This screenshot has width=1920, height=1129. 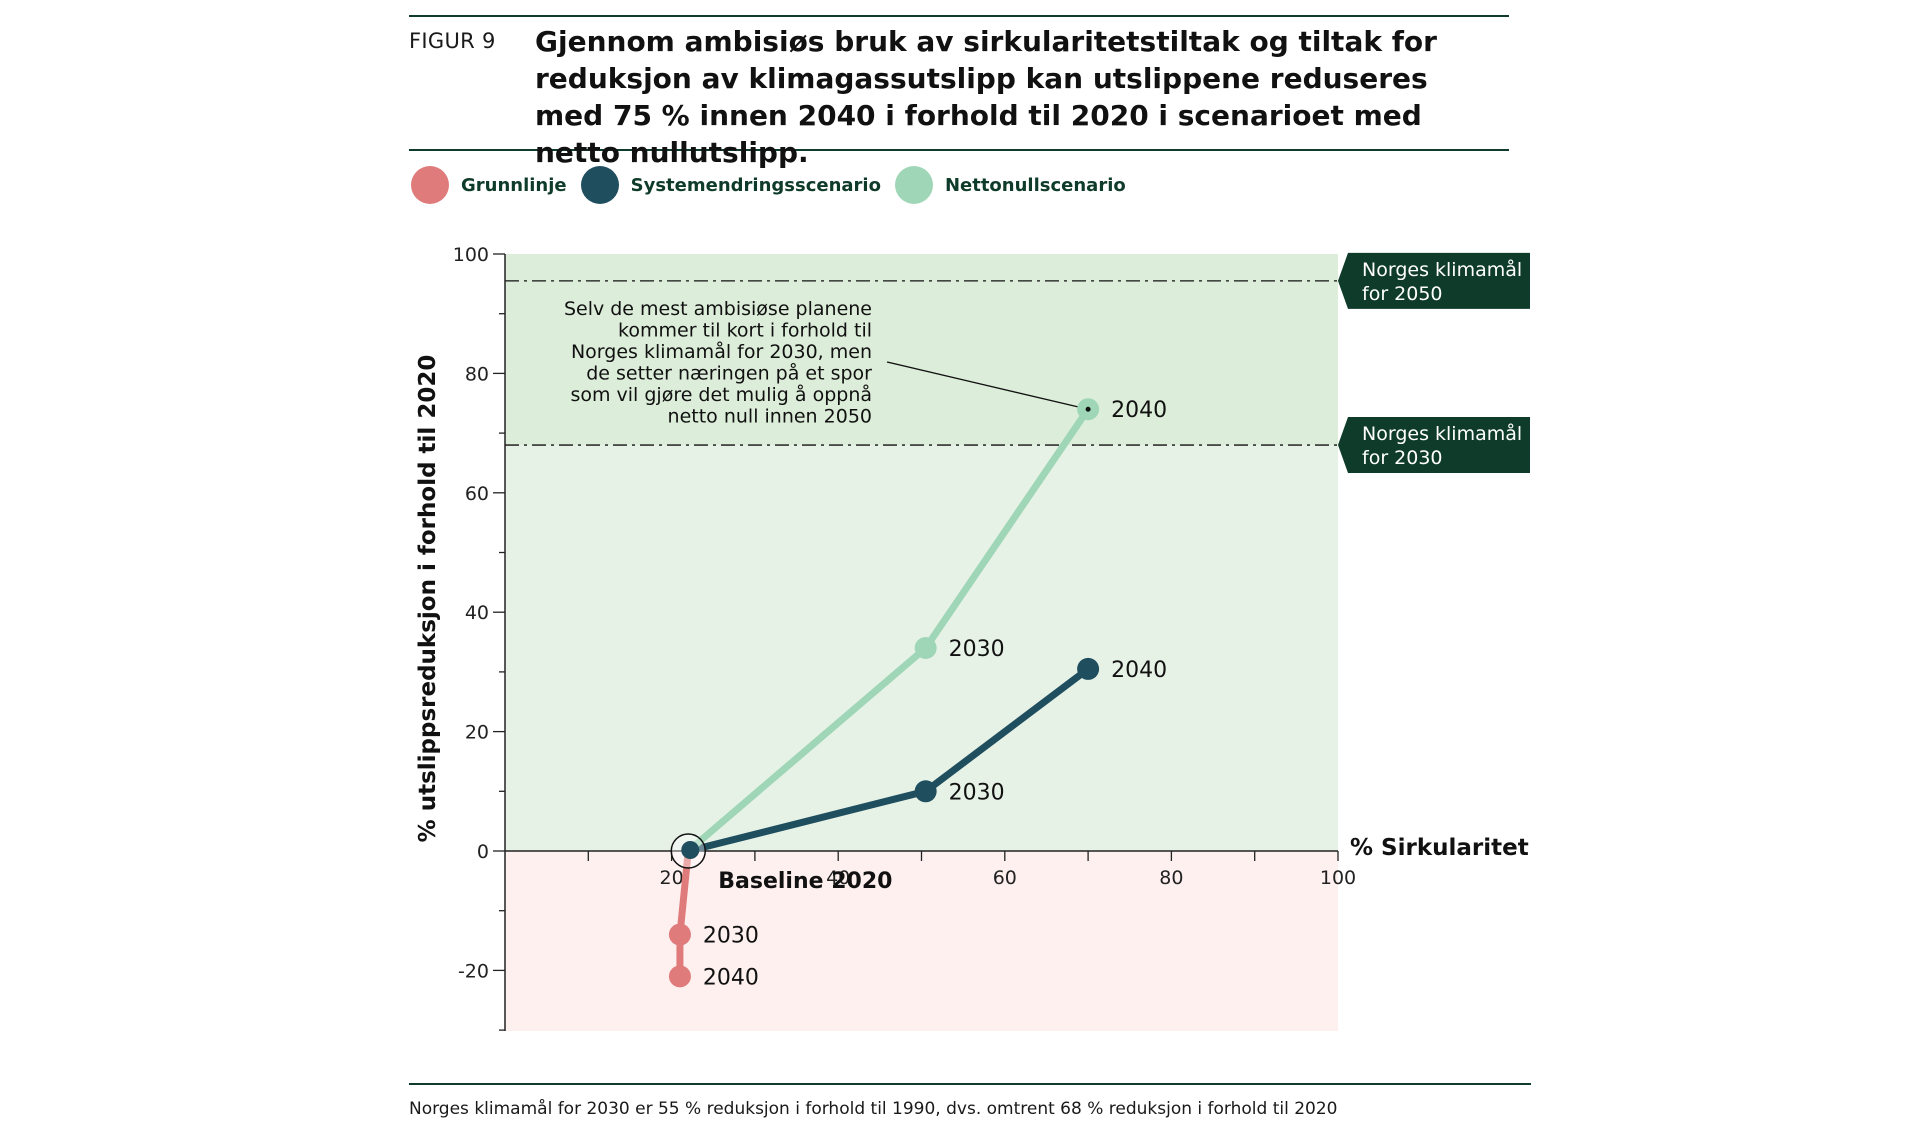 What do you see at coordinates (770, 417) in the screenshot?
I see `annotation-line-5: netto null innen 2050` at bounding box center [770, 417].